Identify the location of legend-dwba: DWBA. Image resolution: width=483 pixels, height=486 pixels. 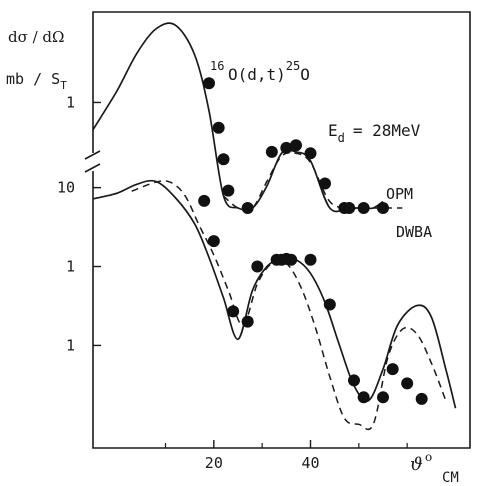
(414, 232).